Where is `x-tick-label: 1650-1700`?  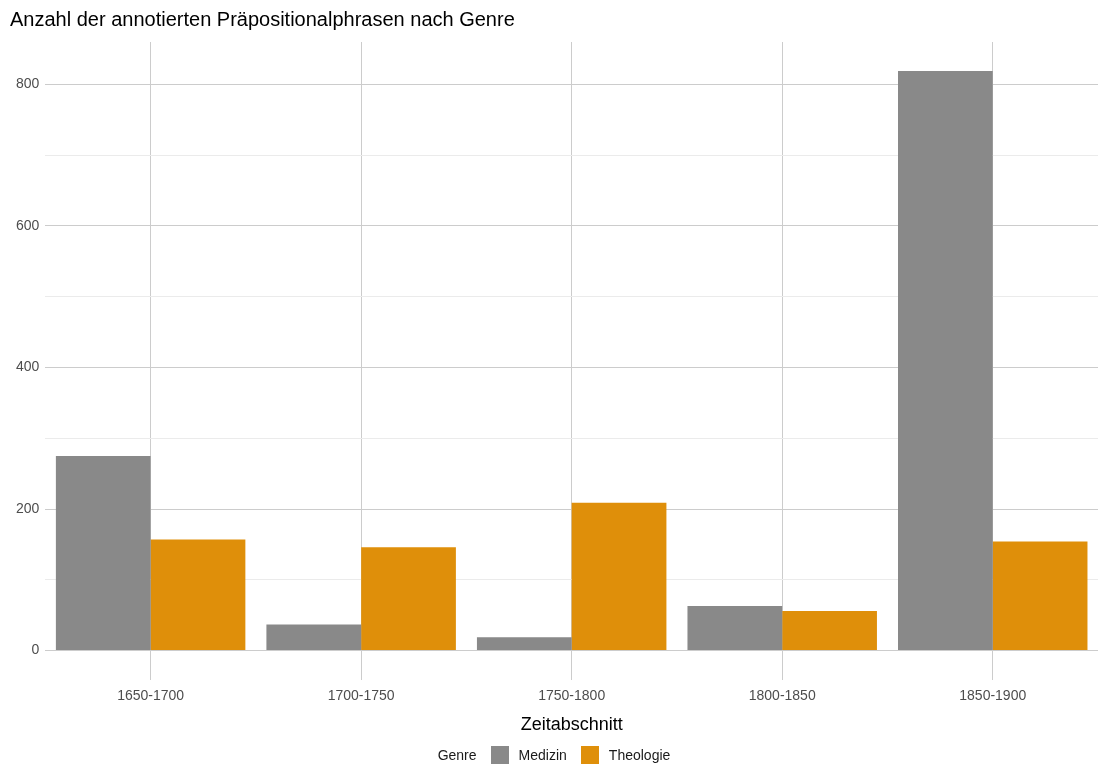
x-tick-label: 1650-1700 is located at coordinates (151, 694).